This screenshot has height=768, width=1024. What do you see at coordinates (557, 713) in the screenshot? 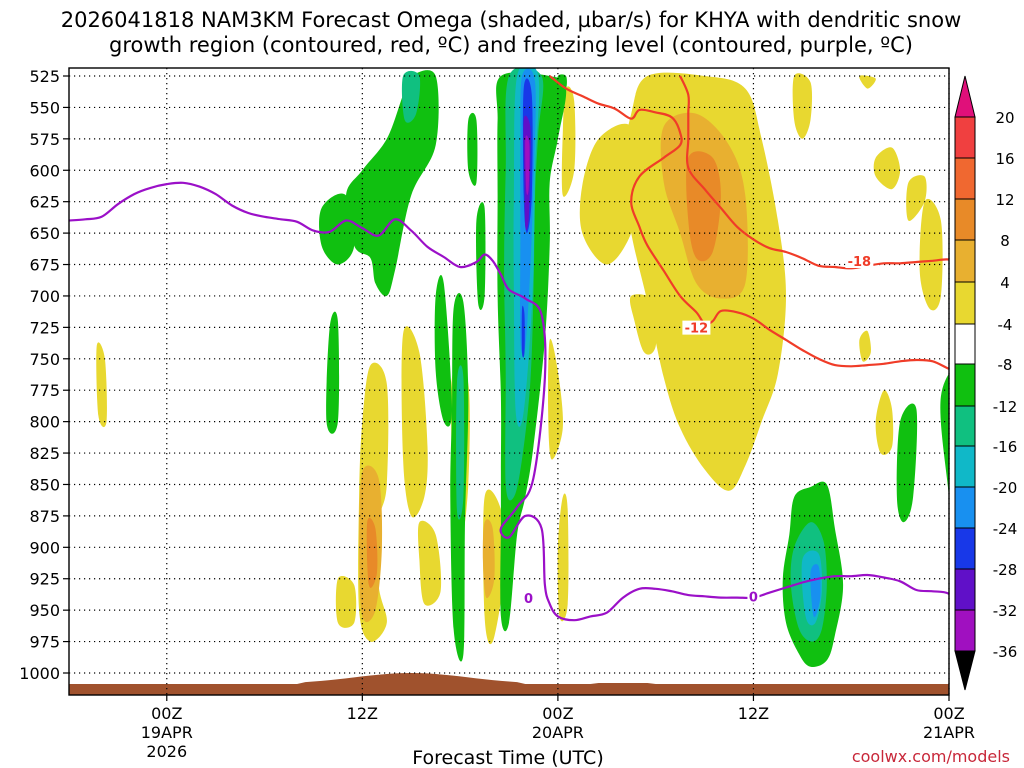
I see `x-tick-label-24-0: 00Z` at bounding box center [557, 713].